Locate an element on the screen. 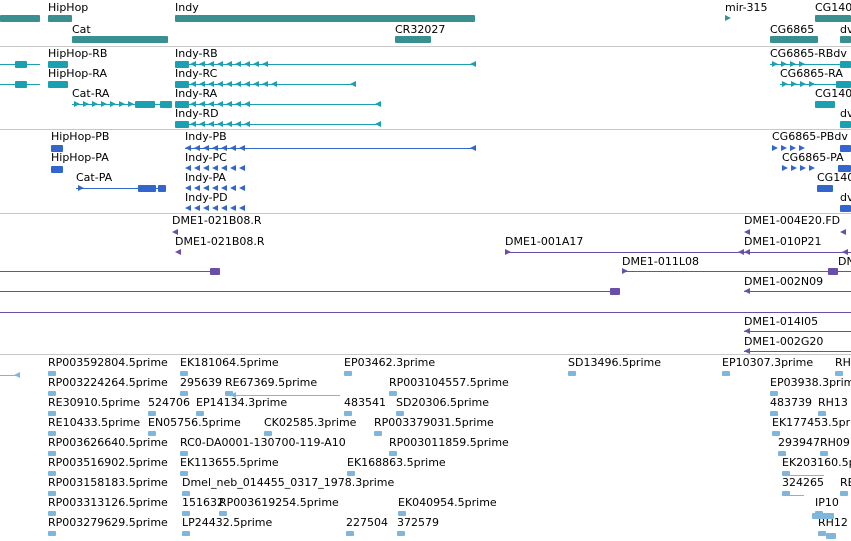 This screenshot has height=541, width=851. feature-label: HipHop-PA is located at coordinates (80, 157).